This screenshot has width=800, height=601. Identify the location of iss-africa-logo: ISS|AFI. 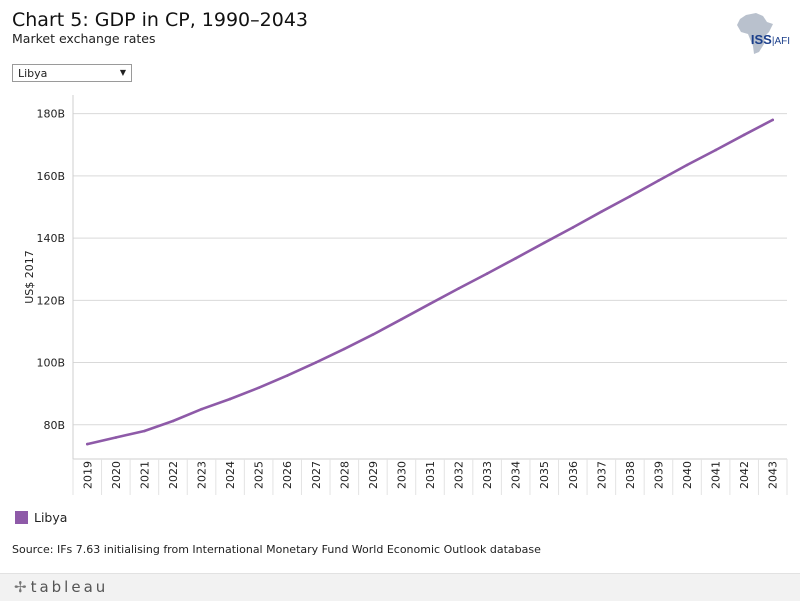
(760, 34).